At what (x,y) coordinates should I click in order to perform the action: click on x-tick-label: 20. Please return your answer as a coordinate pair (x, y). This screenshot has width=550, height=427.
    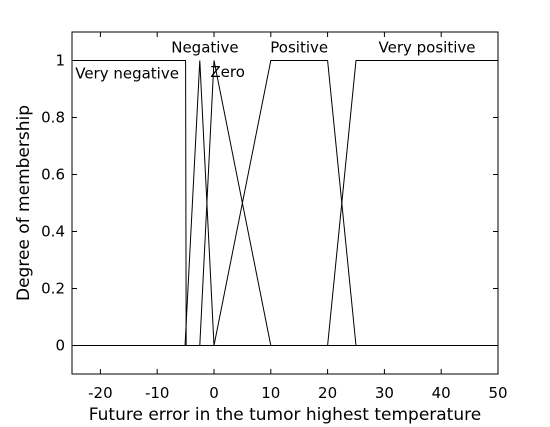
    Looking at the image, I should click on (327, 393).